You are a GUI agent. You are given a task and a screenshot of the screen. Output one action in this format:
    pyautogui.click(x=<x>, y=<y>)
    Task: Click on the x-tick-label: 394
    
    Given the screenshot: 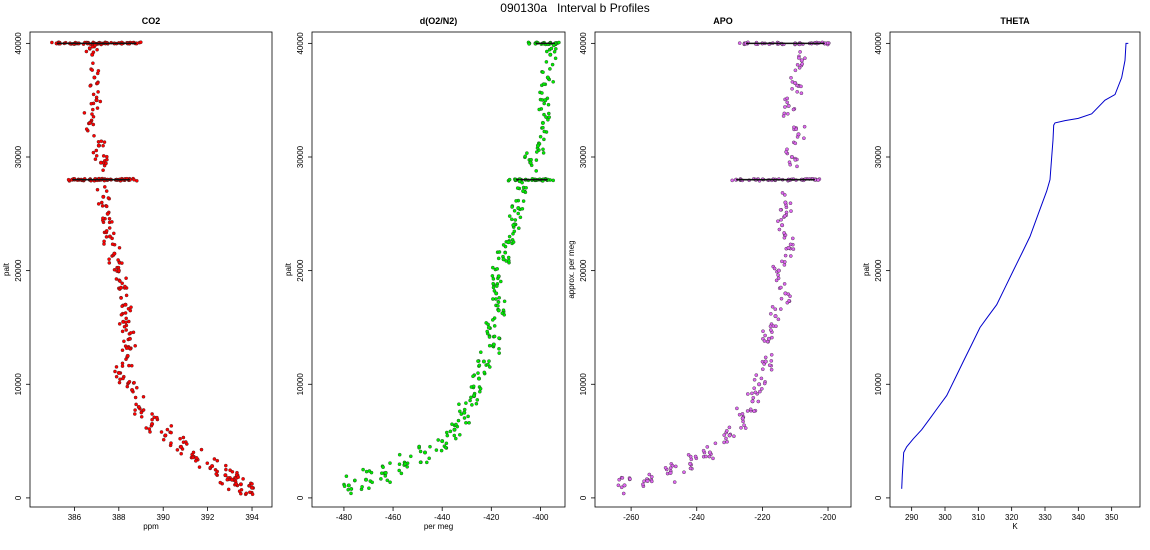 What is the action you would take?
    pyautogui.click(x=252, y=517)
    